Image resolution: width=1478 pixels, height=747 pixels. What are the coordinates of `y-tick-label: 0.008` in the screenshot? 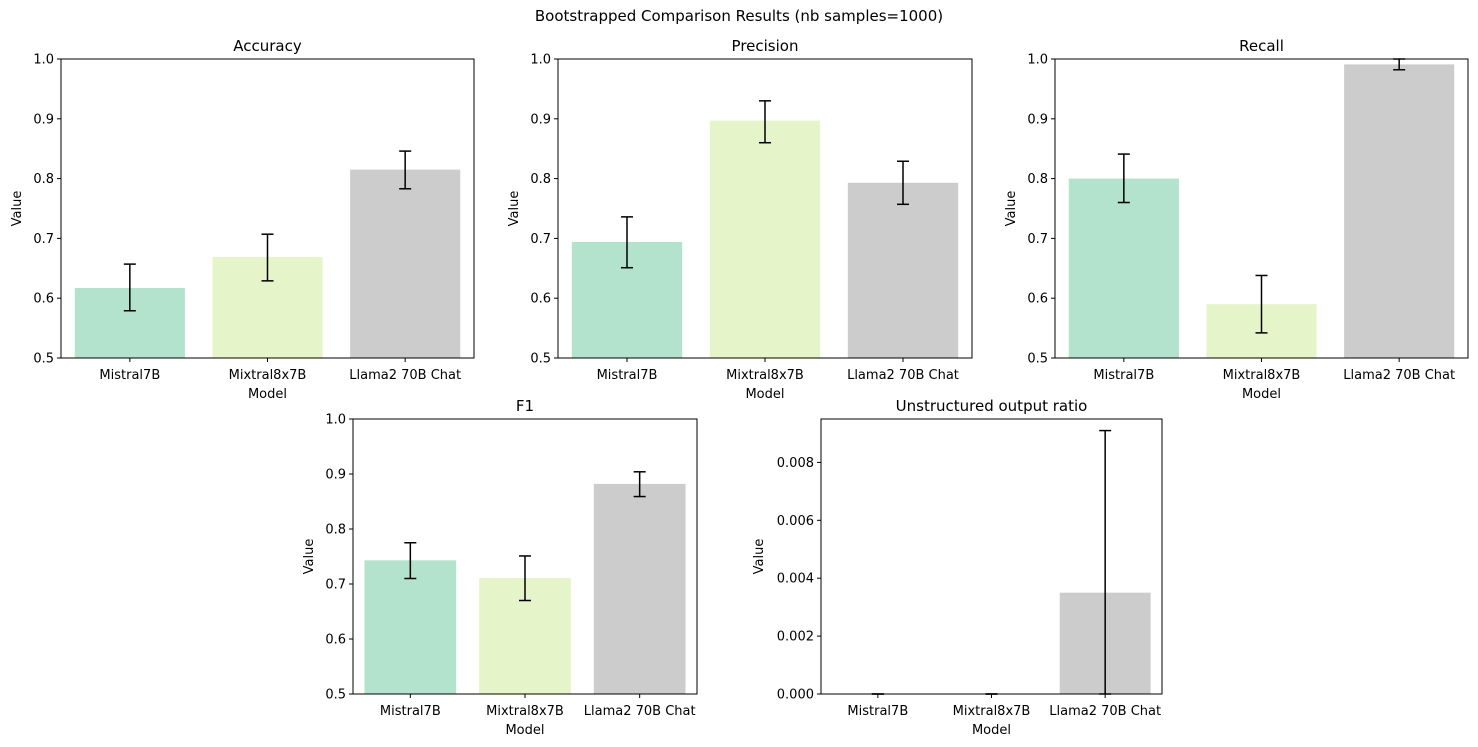 It's located at (795, 463).